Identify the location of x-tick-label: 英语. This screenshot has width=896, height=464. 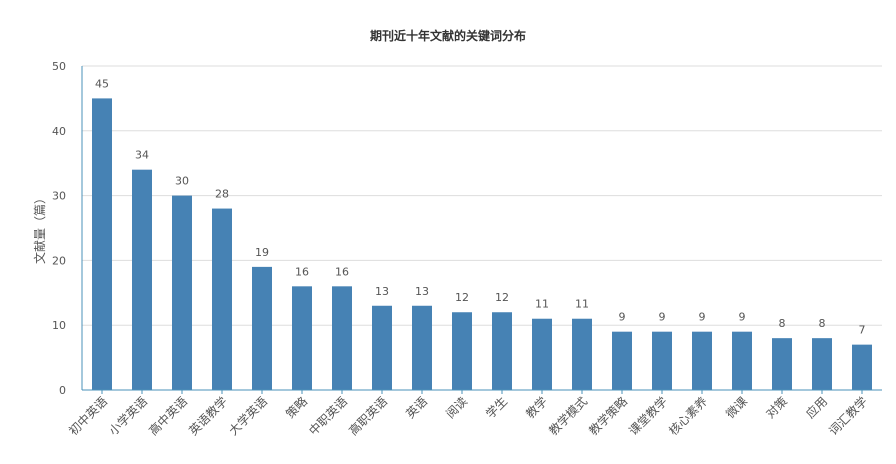
(416, 407).